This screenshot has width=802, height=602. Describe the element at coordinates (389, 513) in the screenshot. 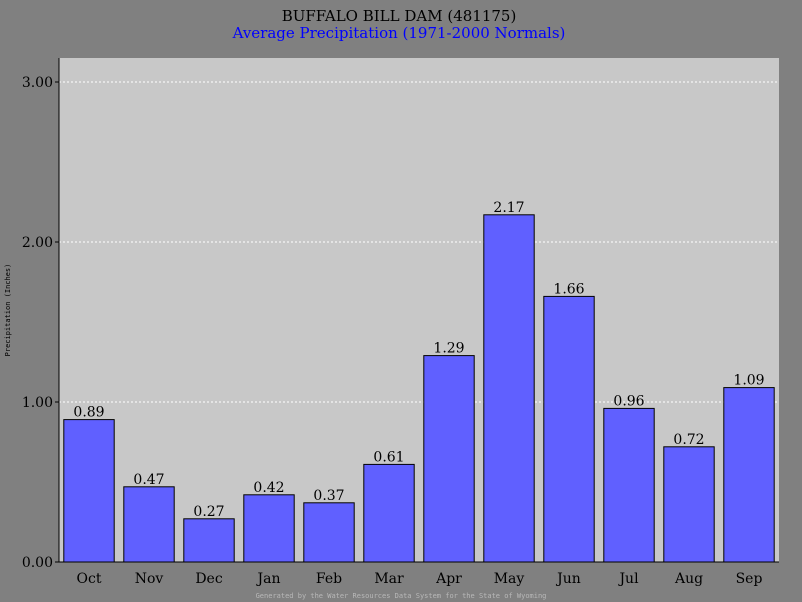

I see `bar-mar` at that location.